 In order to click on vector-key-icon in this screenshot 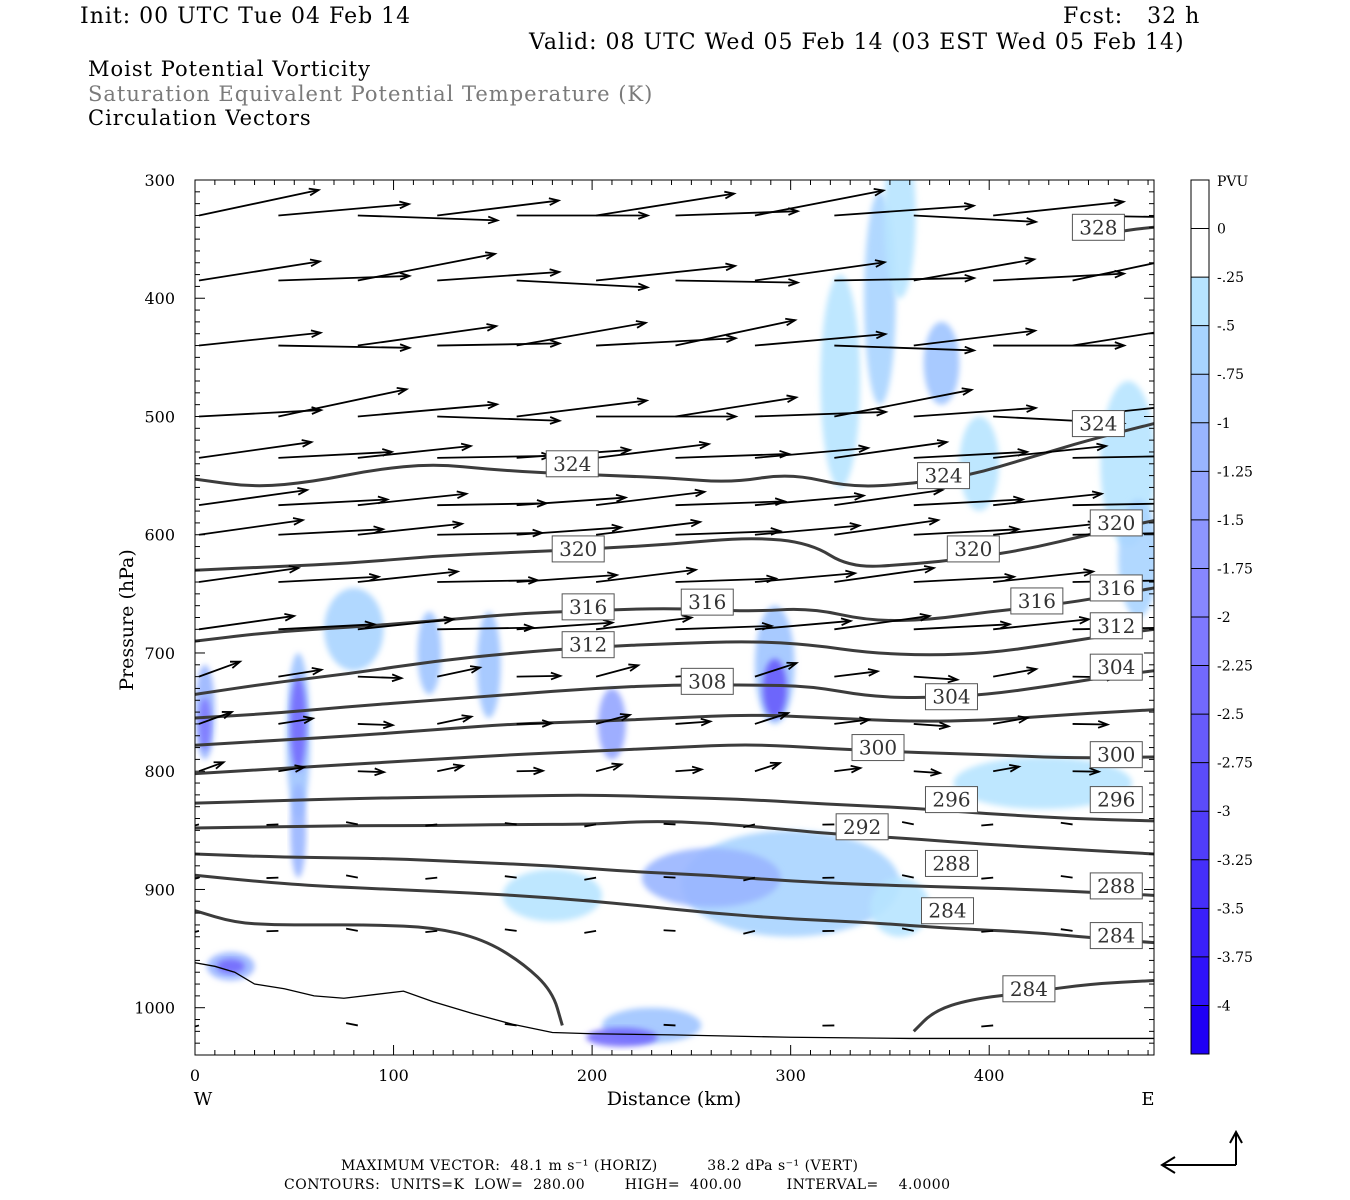, I will do `click(1201, 1151)`.